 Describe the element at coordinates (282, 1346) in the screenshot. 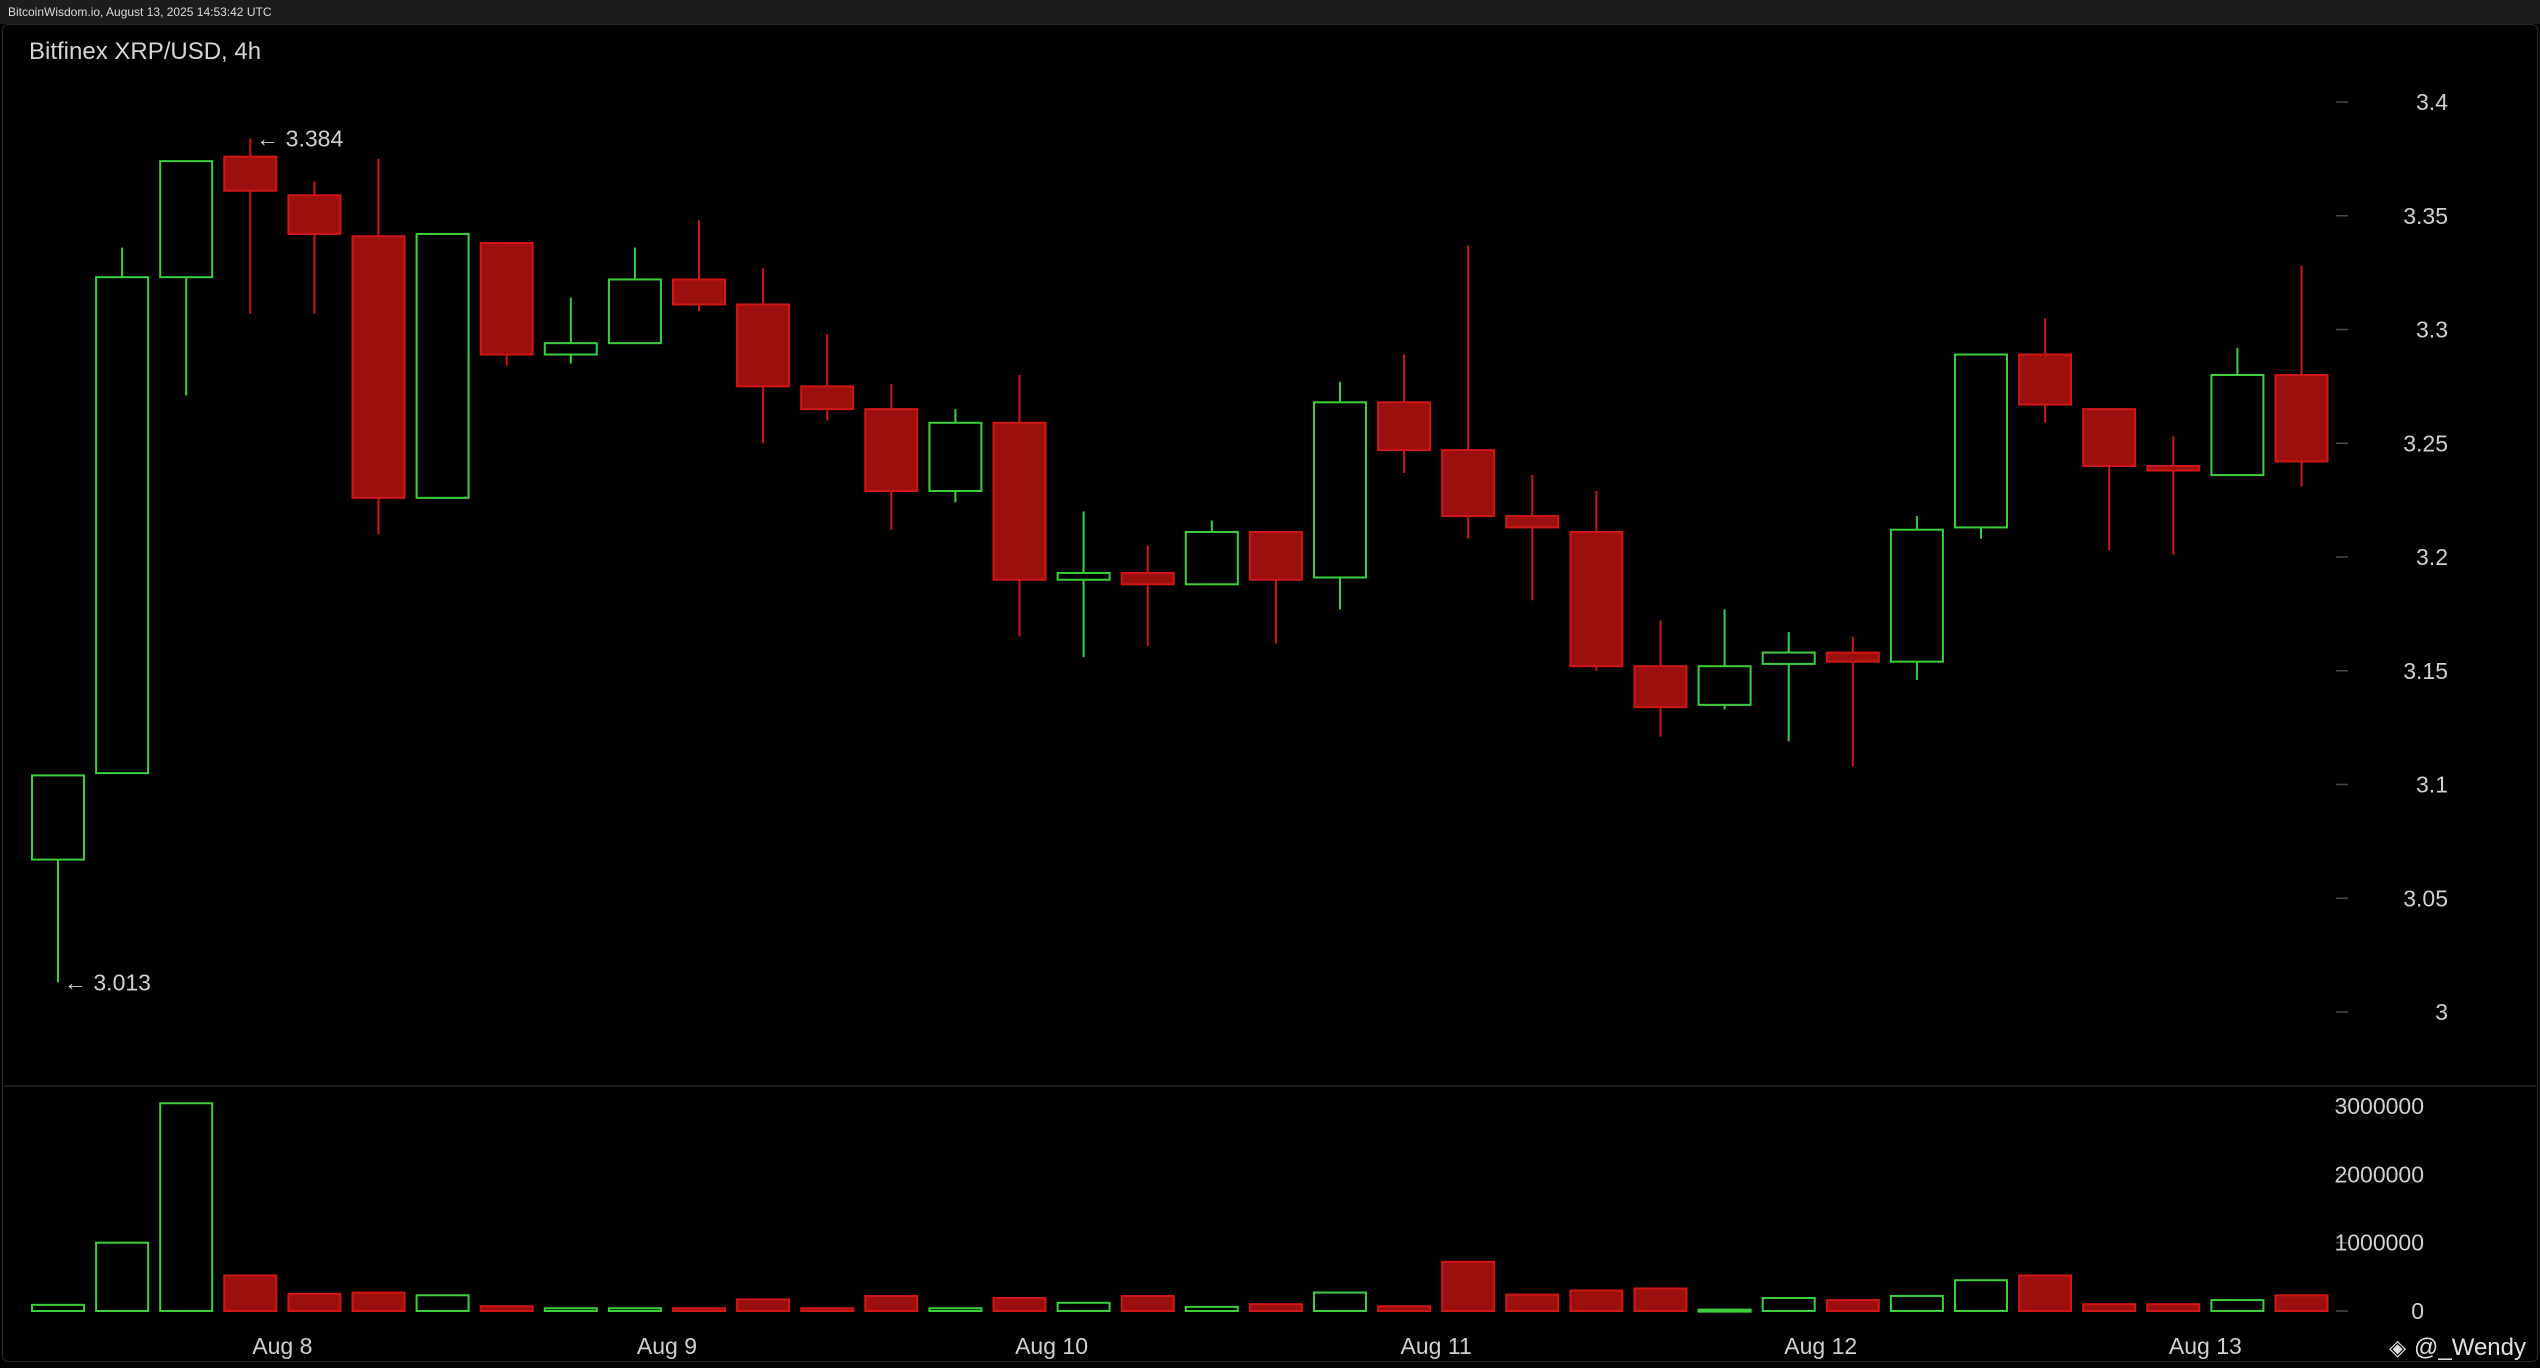

I see `date-label: Aug 8` at that location.